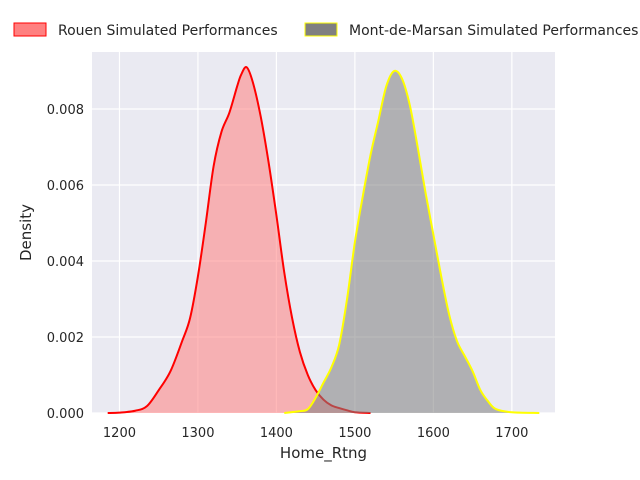 This screenshot has width=640, height=480. Describe the element at coordinates (493, 31) in the screenshot. I see `legend-label-mont-de-marsan: Mont-de-Marsan Simulated Performances` at that location.